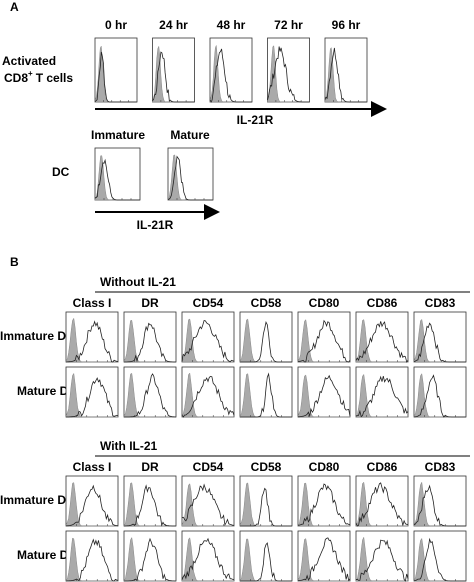  I want to click on row-label: DC, so click(61, 172).